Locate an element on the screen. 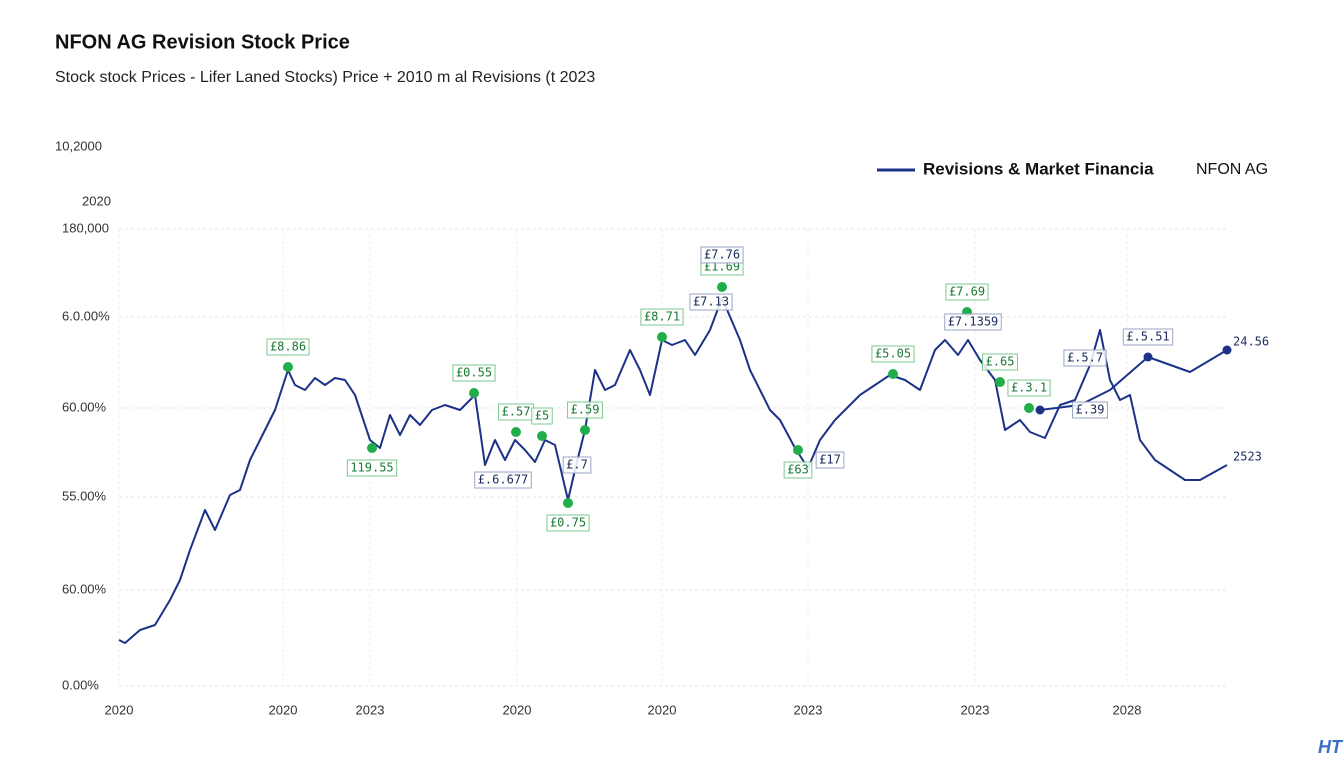  x-tick-label: 2028 is located at coordinates (1127, 709).